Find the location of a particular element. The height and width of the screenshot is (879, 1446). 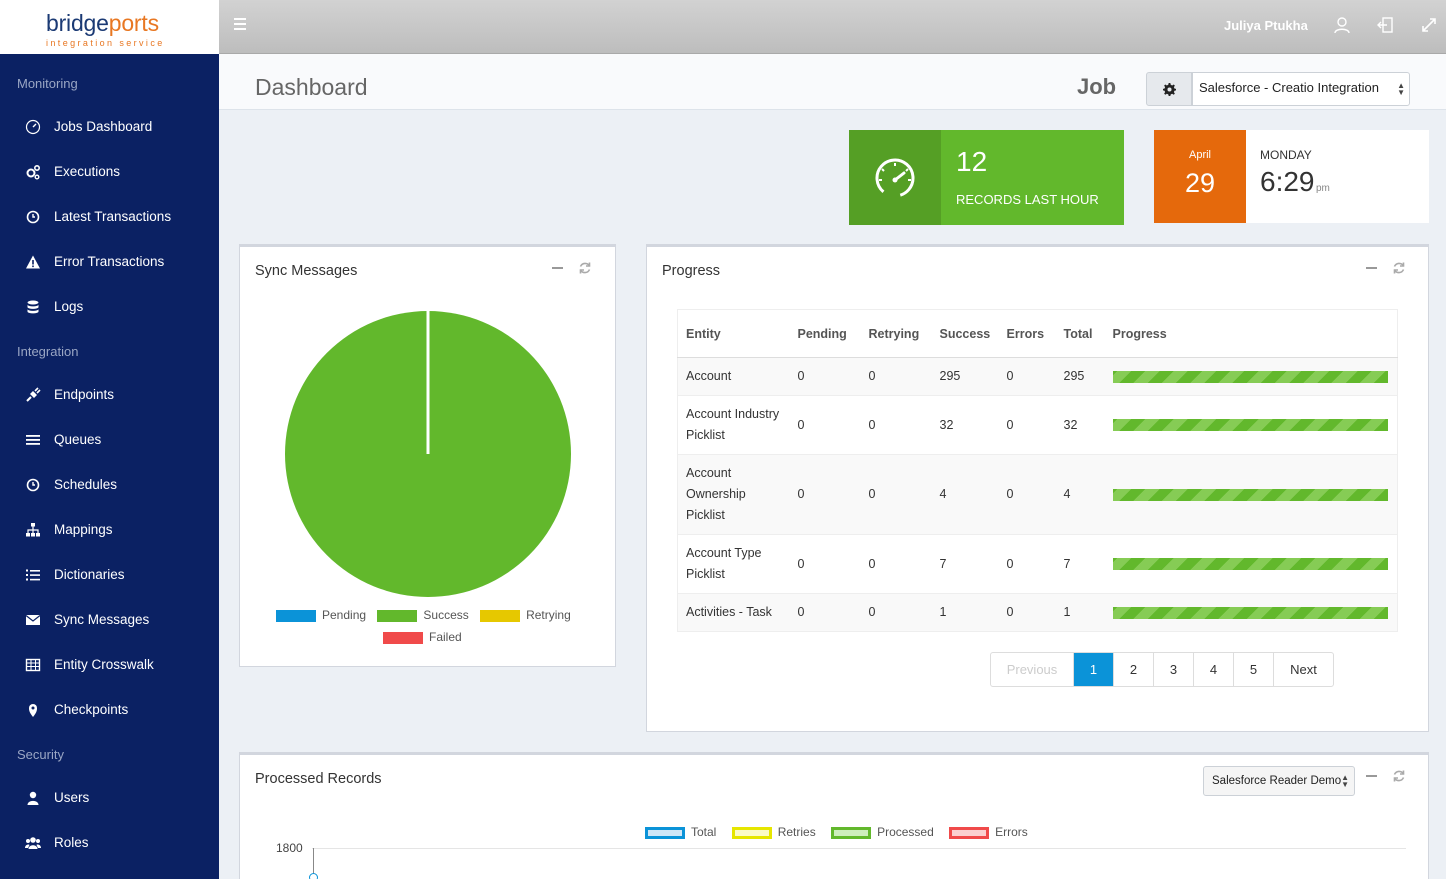

column-header: Pending is located at coordinates (825, 333).